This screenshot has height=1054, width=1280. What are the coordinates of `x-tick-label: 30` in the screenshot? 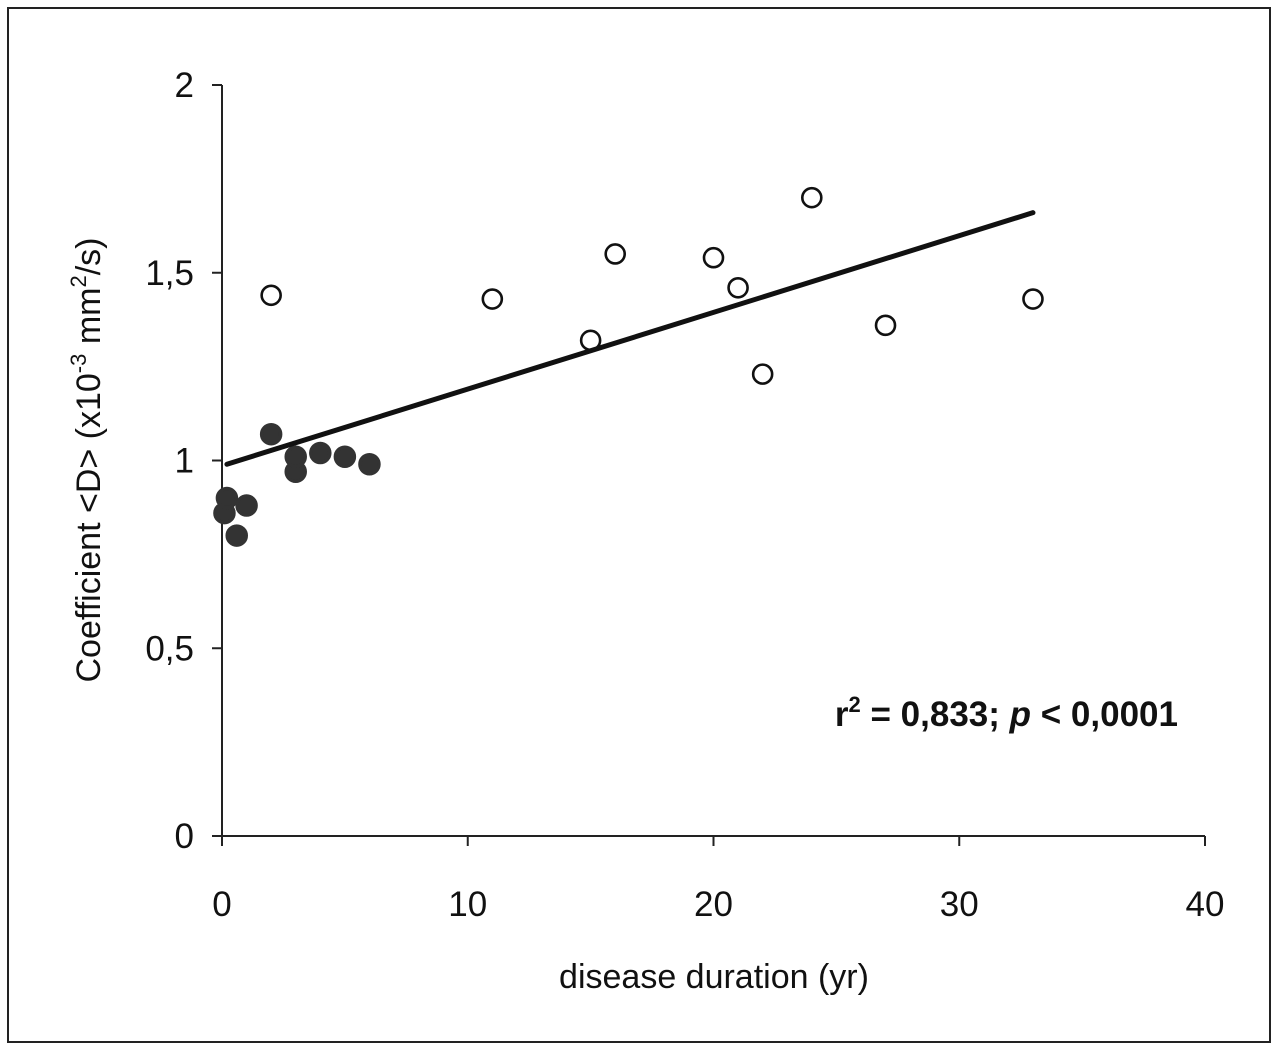 It's located at (959, 904).